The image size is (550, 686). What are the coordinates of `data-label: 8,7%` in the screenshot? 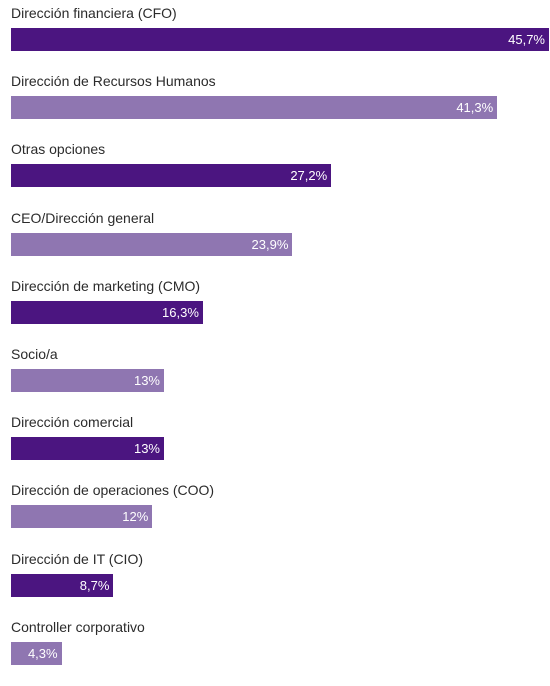 It's located at (94, 585).